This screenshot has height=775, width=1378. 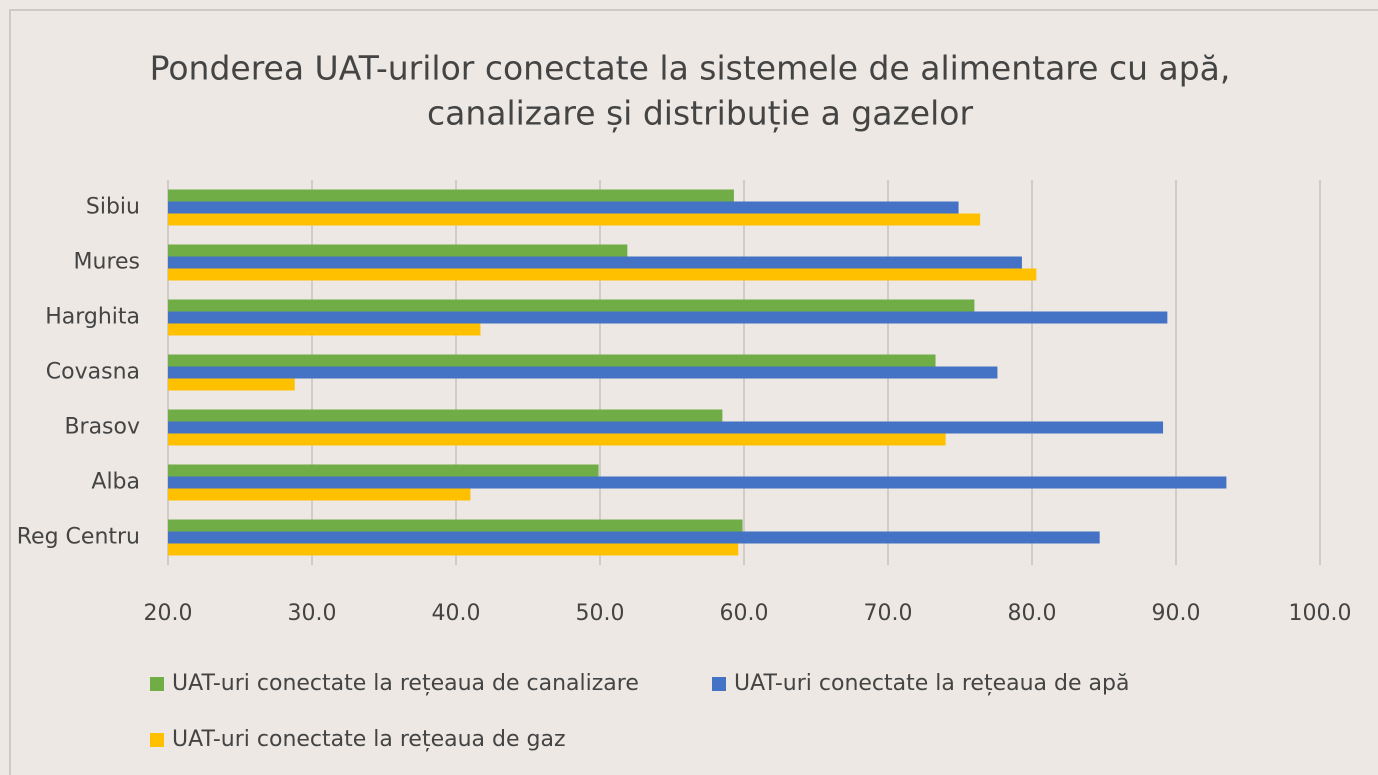 What do you see at coordinates (1032, 613) in the screenshot?
I see `x-tick-label: 80.0` at bounding box center [1032, 613].